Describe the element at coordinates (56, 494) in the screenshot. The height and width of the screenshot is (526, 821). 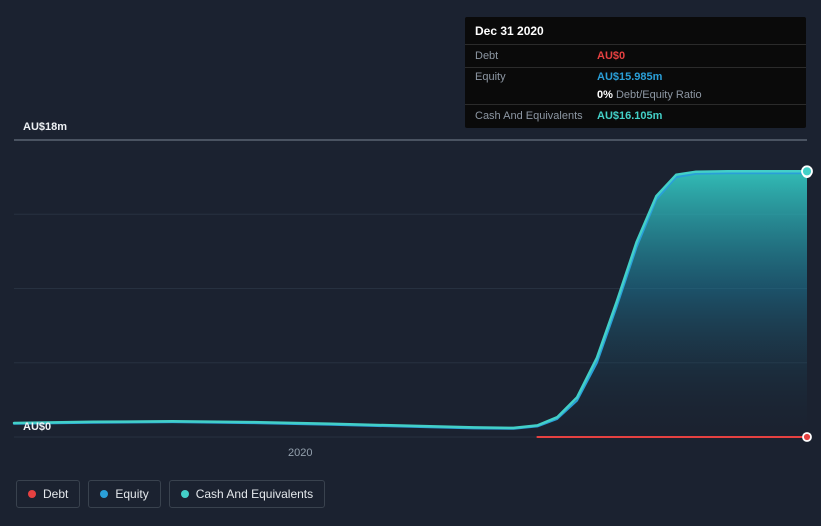
I see `legend-label-debt: Debt` at that location.